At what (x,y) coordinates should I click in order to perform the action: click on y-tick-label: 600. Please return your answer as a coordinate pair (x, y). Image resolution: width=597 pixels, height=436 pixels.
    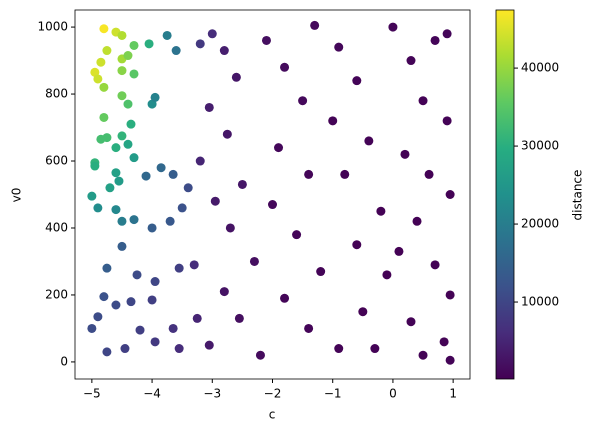
    Looking at the image, I should click on (56, 161).